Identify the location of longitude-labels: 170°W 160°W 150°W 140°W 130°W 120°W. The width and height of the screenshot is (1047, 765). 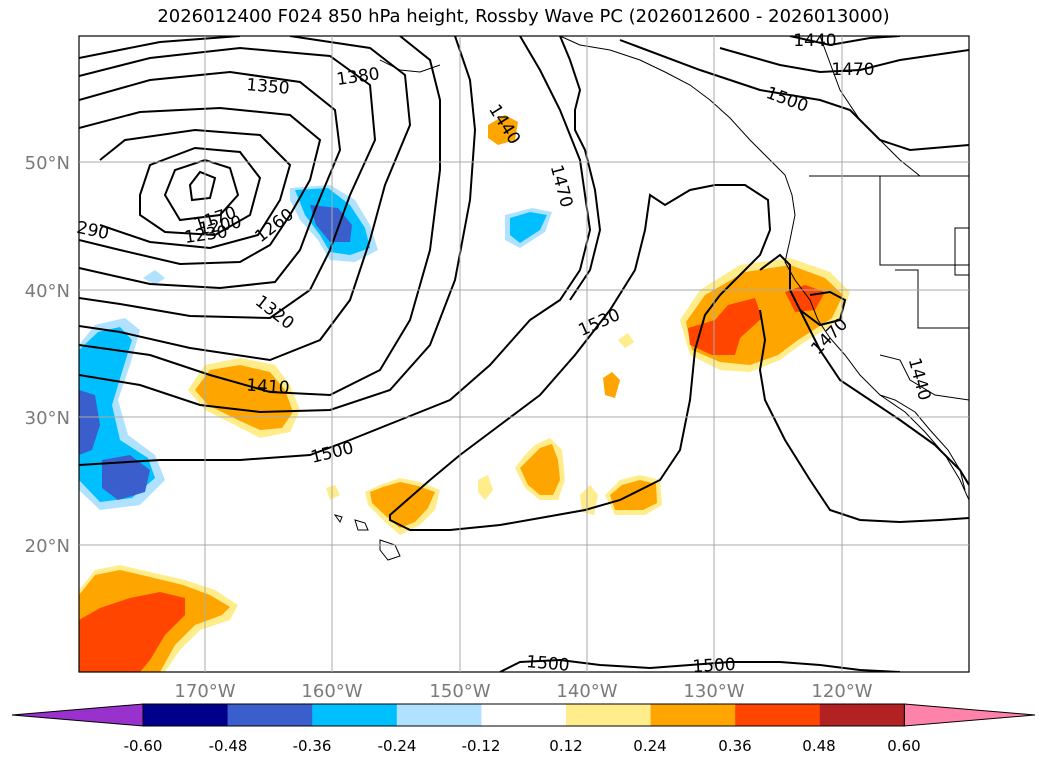
(523, 691).